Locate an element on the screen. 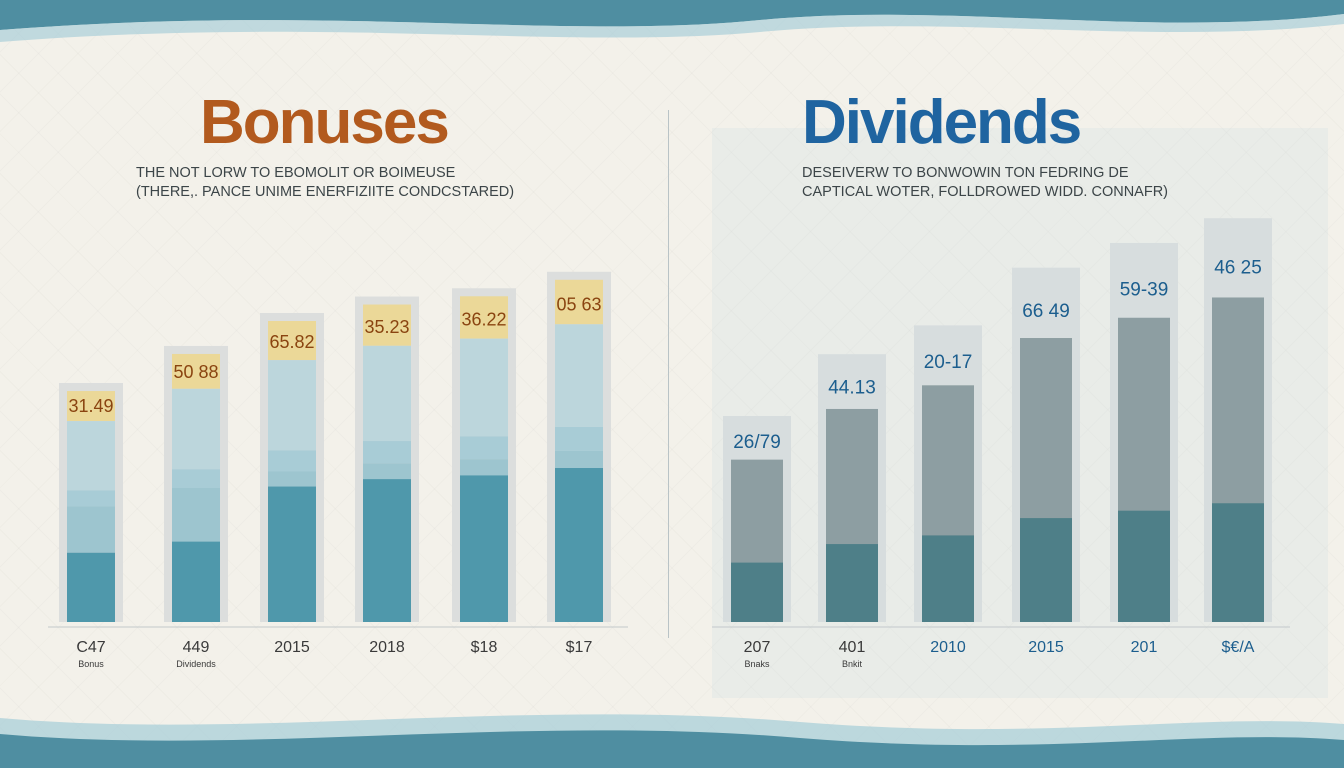  bonuses-bar-1: 50 88 449 Dividends is located at coordinates (196, 507).